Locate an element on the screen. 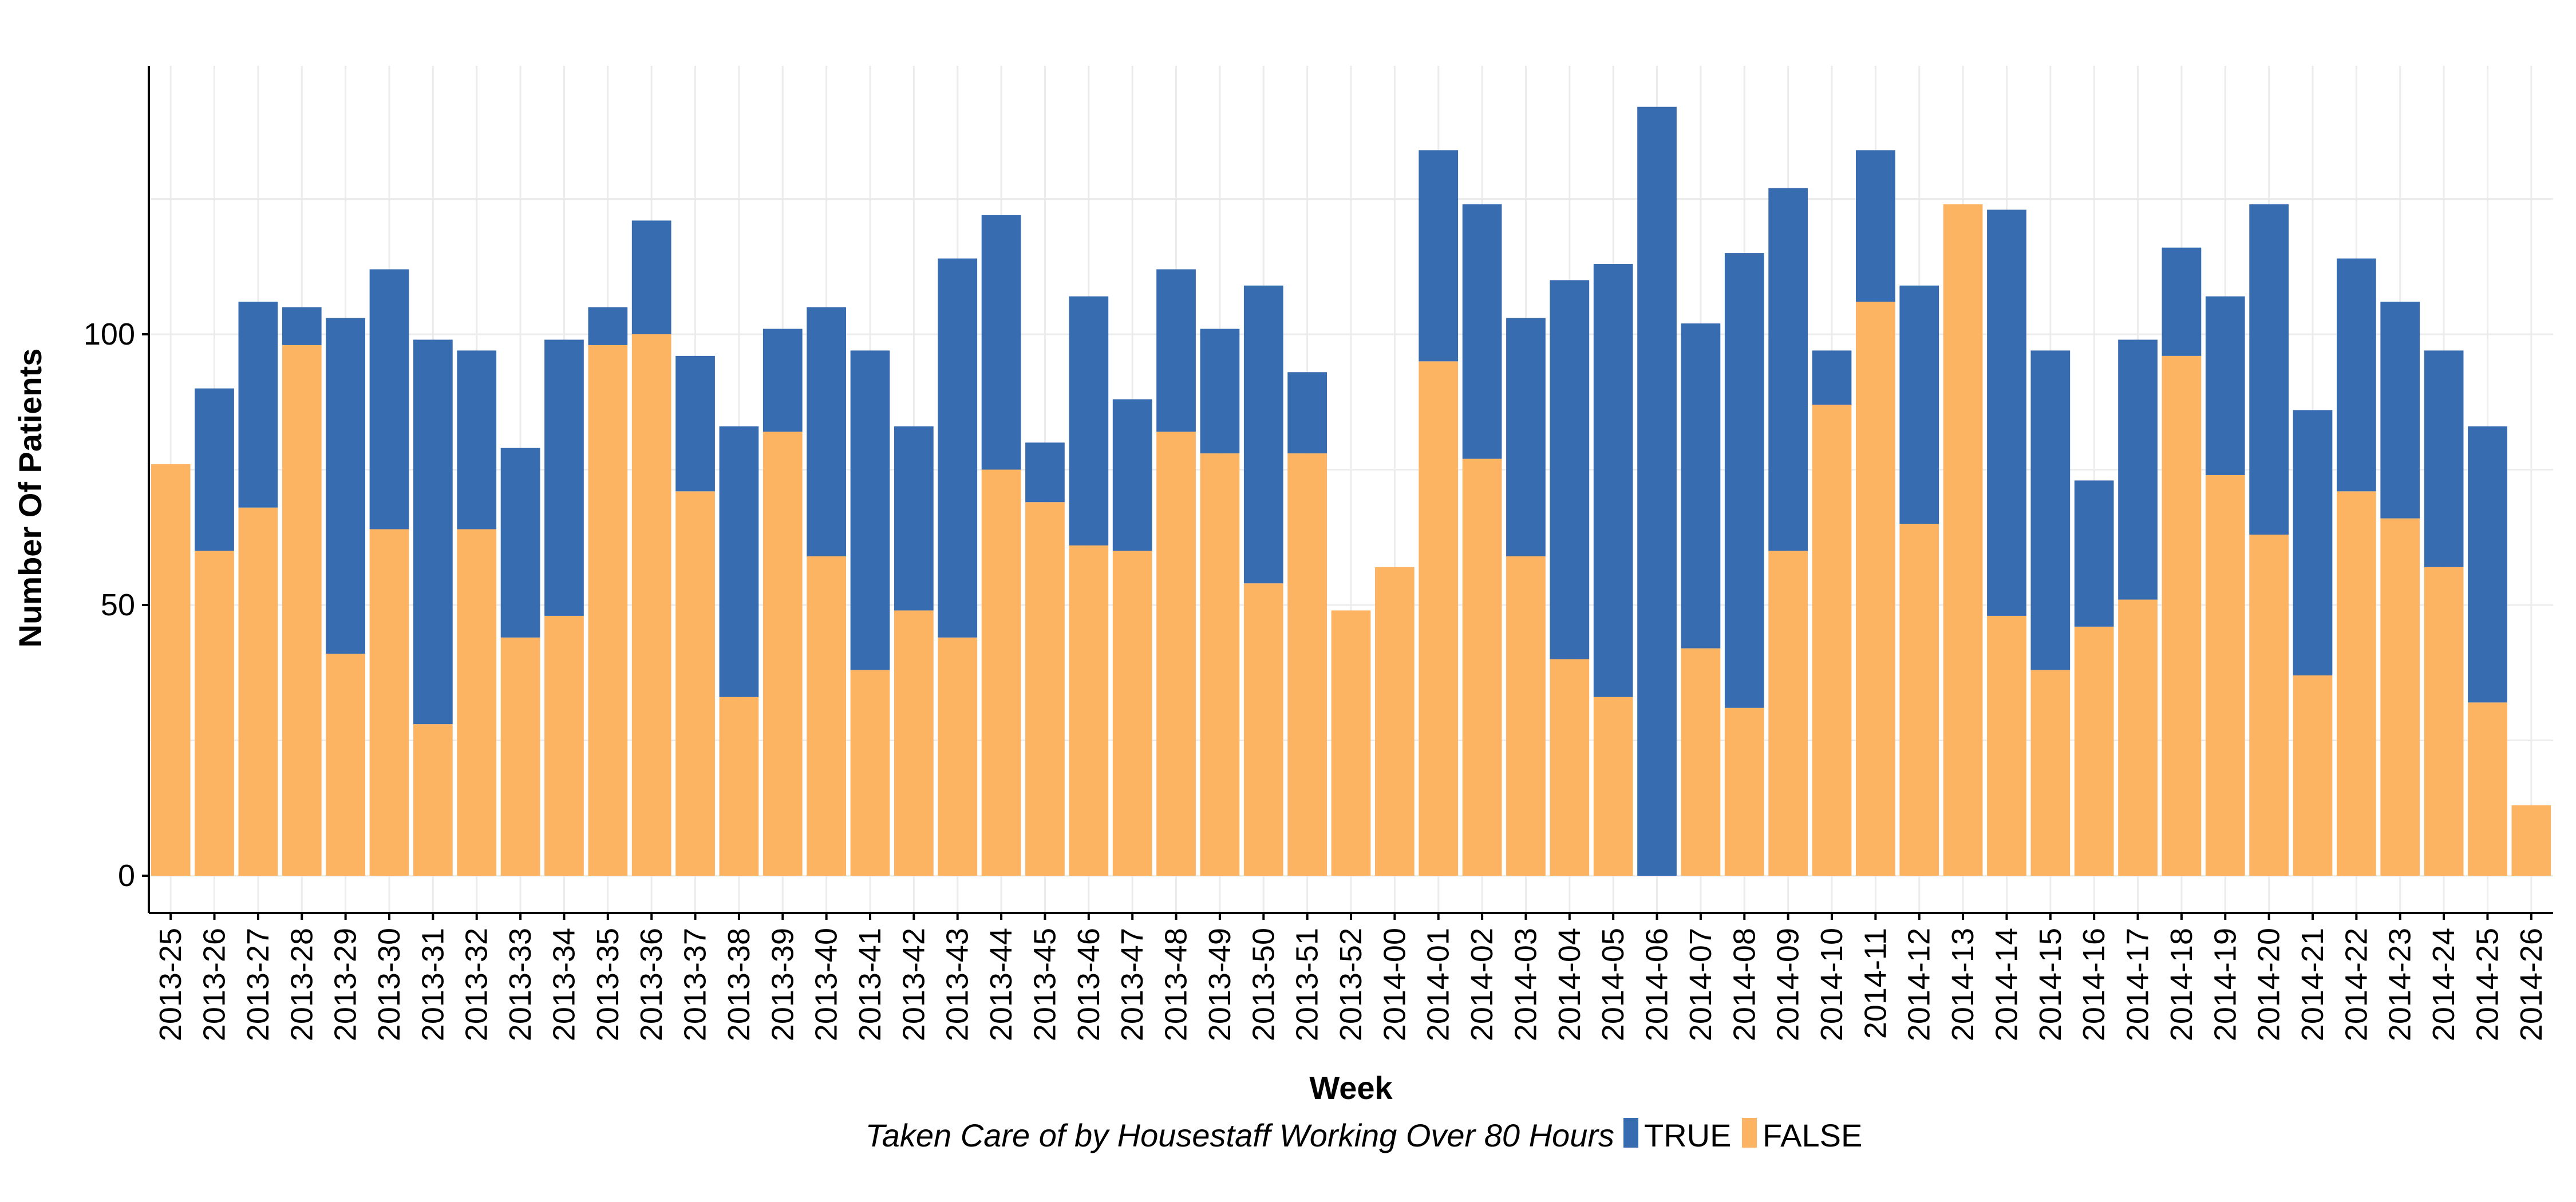 Image resolution: width=2576 pixels, height=1202 pixels. x-tick-label: 2014-13 is located at coordinates (1963, 984).